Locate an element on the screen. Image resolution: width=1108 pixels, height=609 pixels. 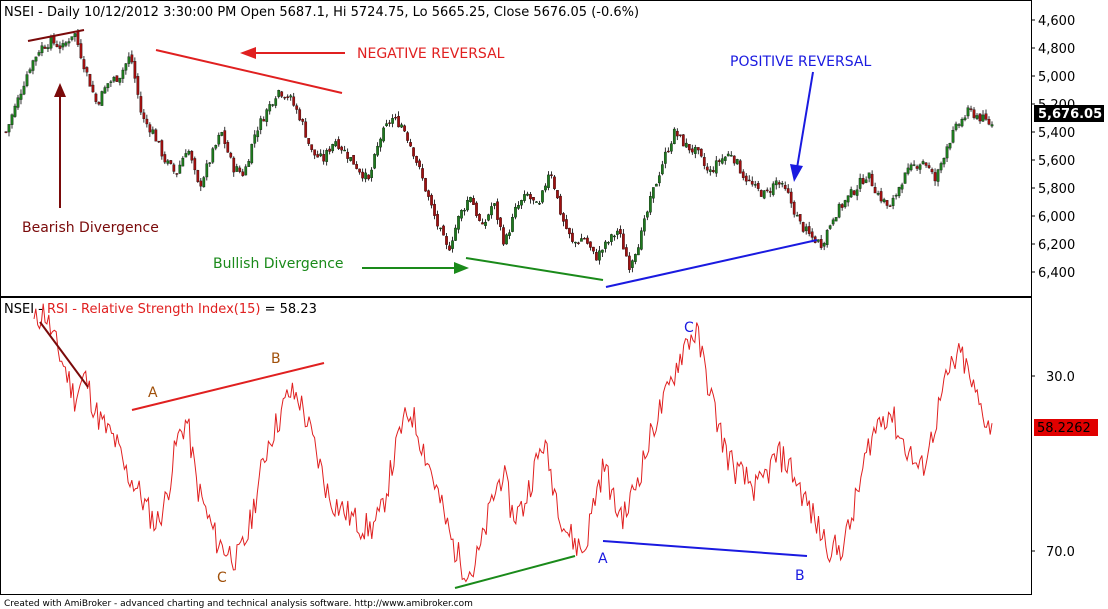
negative-reversal-arrow-head is located at coordinates (248, 53).